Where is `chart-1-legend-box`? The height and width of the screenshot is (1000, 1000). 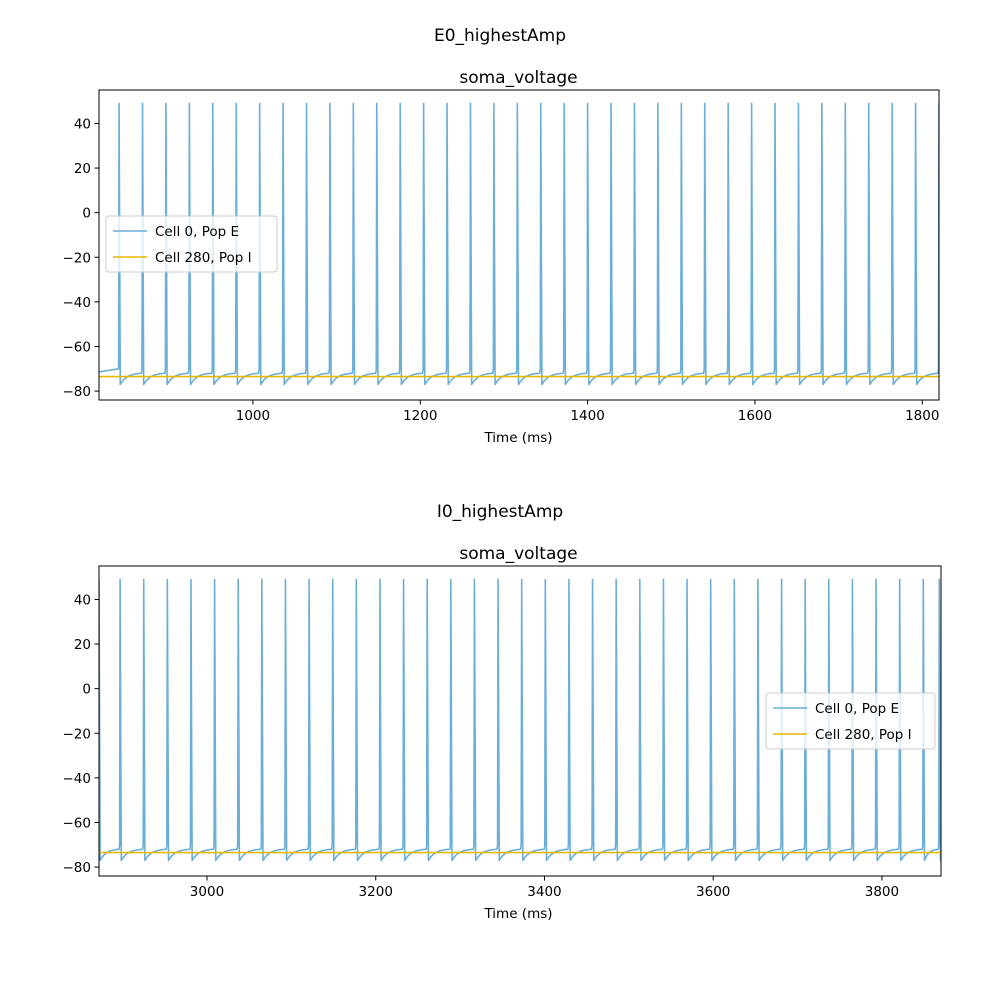
chart-1-legend-box is located at coordinates (191, 244).